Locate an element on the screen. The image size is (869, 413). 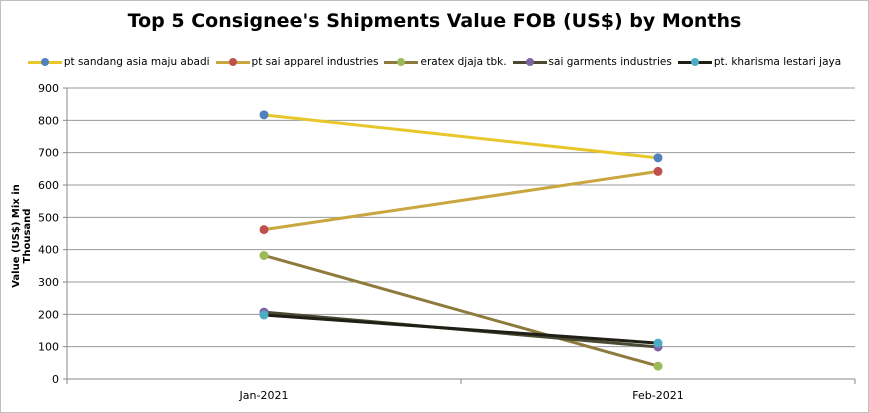
legend-item-3: sai garments industries is located at coordinates (592, 62).